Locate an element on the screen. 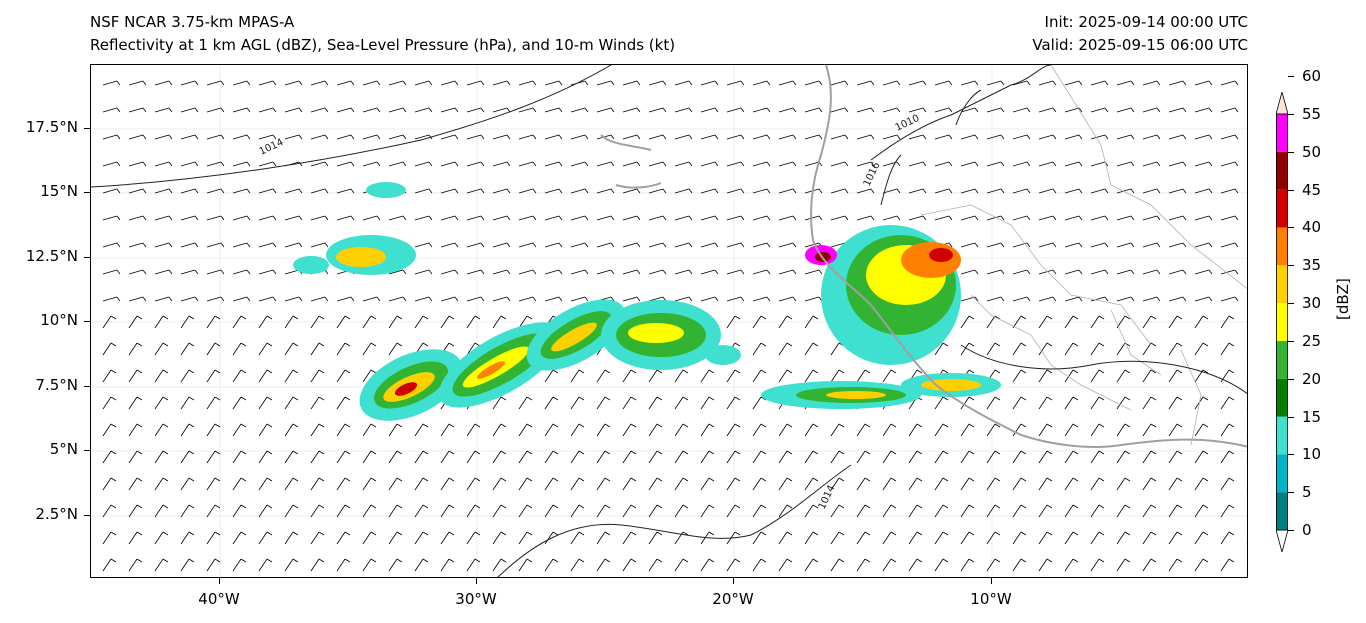 This screenshot has width=1366, height=623. colorbar is located at coordinates (1282, 322).